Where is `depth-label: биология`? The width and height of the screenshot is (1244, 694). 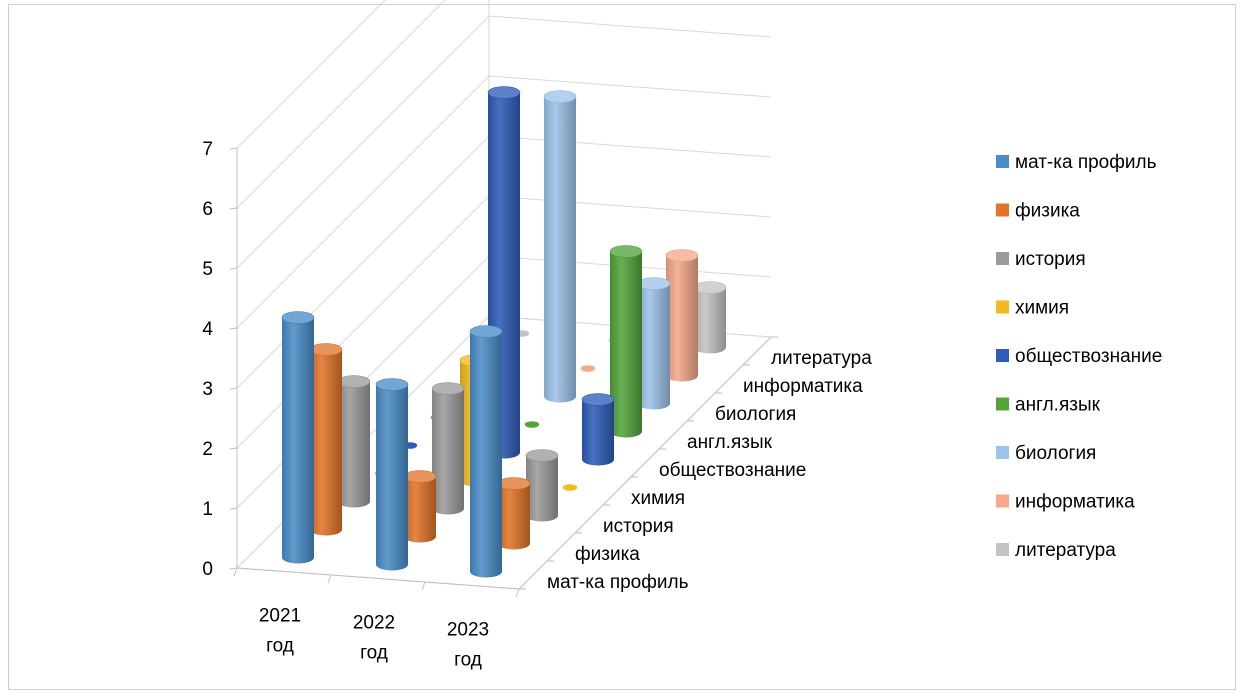 depth-label: биология is located at coordinates (755, 414).